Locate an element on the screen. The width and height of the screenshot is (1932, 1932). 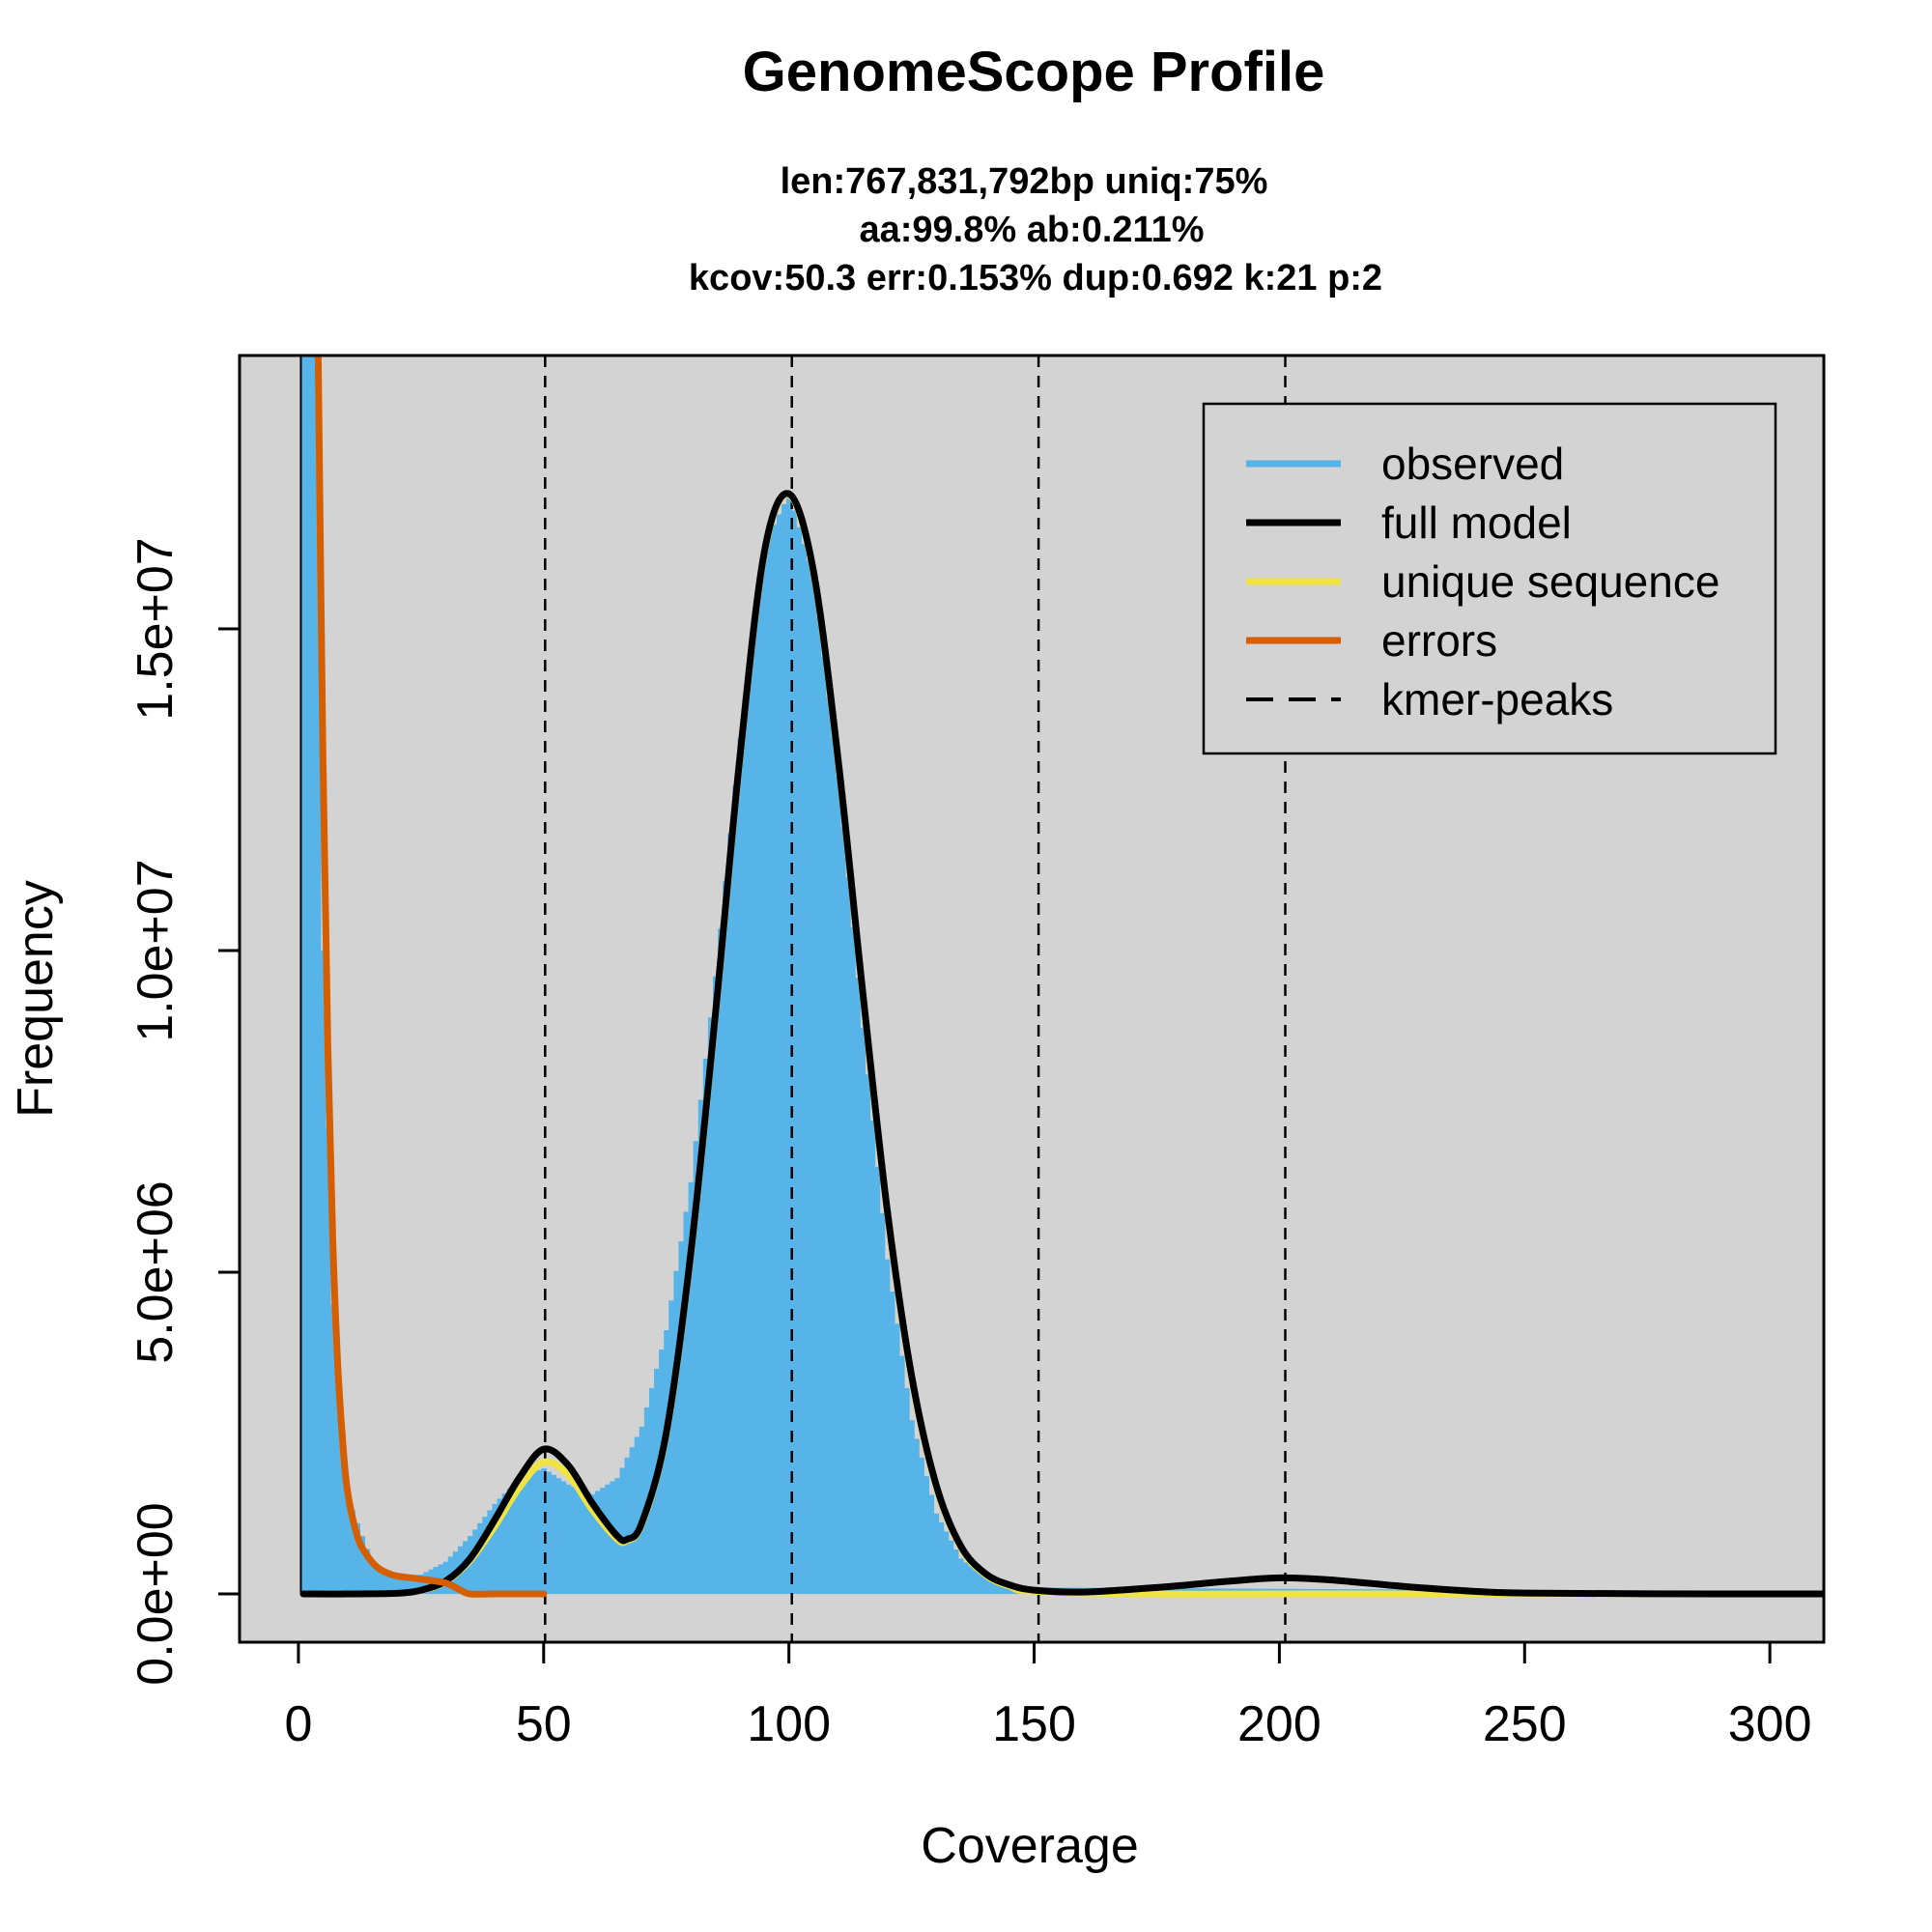
legend-label: unique sequence is located at coordinates (1550, 581).